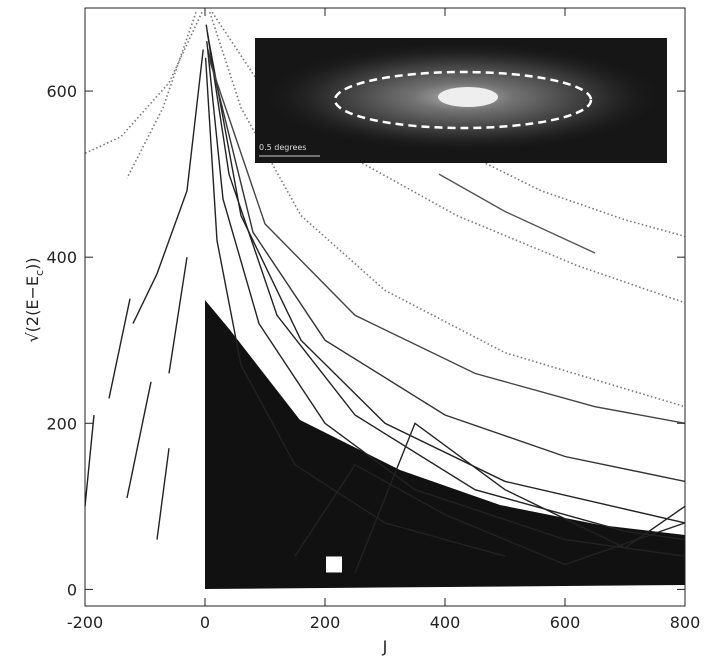  I want to click on dashed-ellipse, so click(463, 100).